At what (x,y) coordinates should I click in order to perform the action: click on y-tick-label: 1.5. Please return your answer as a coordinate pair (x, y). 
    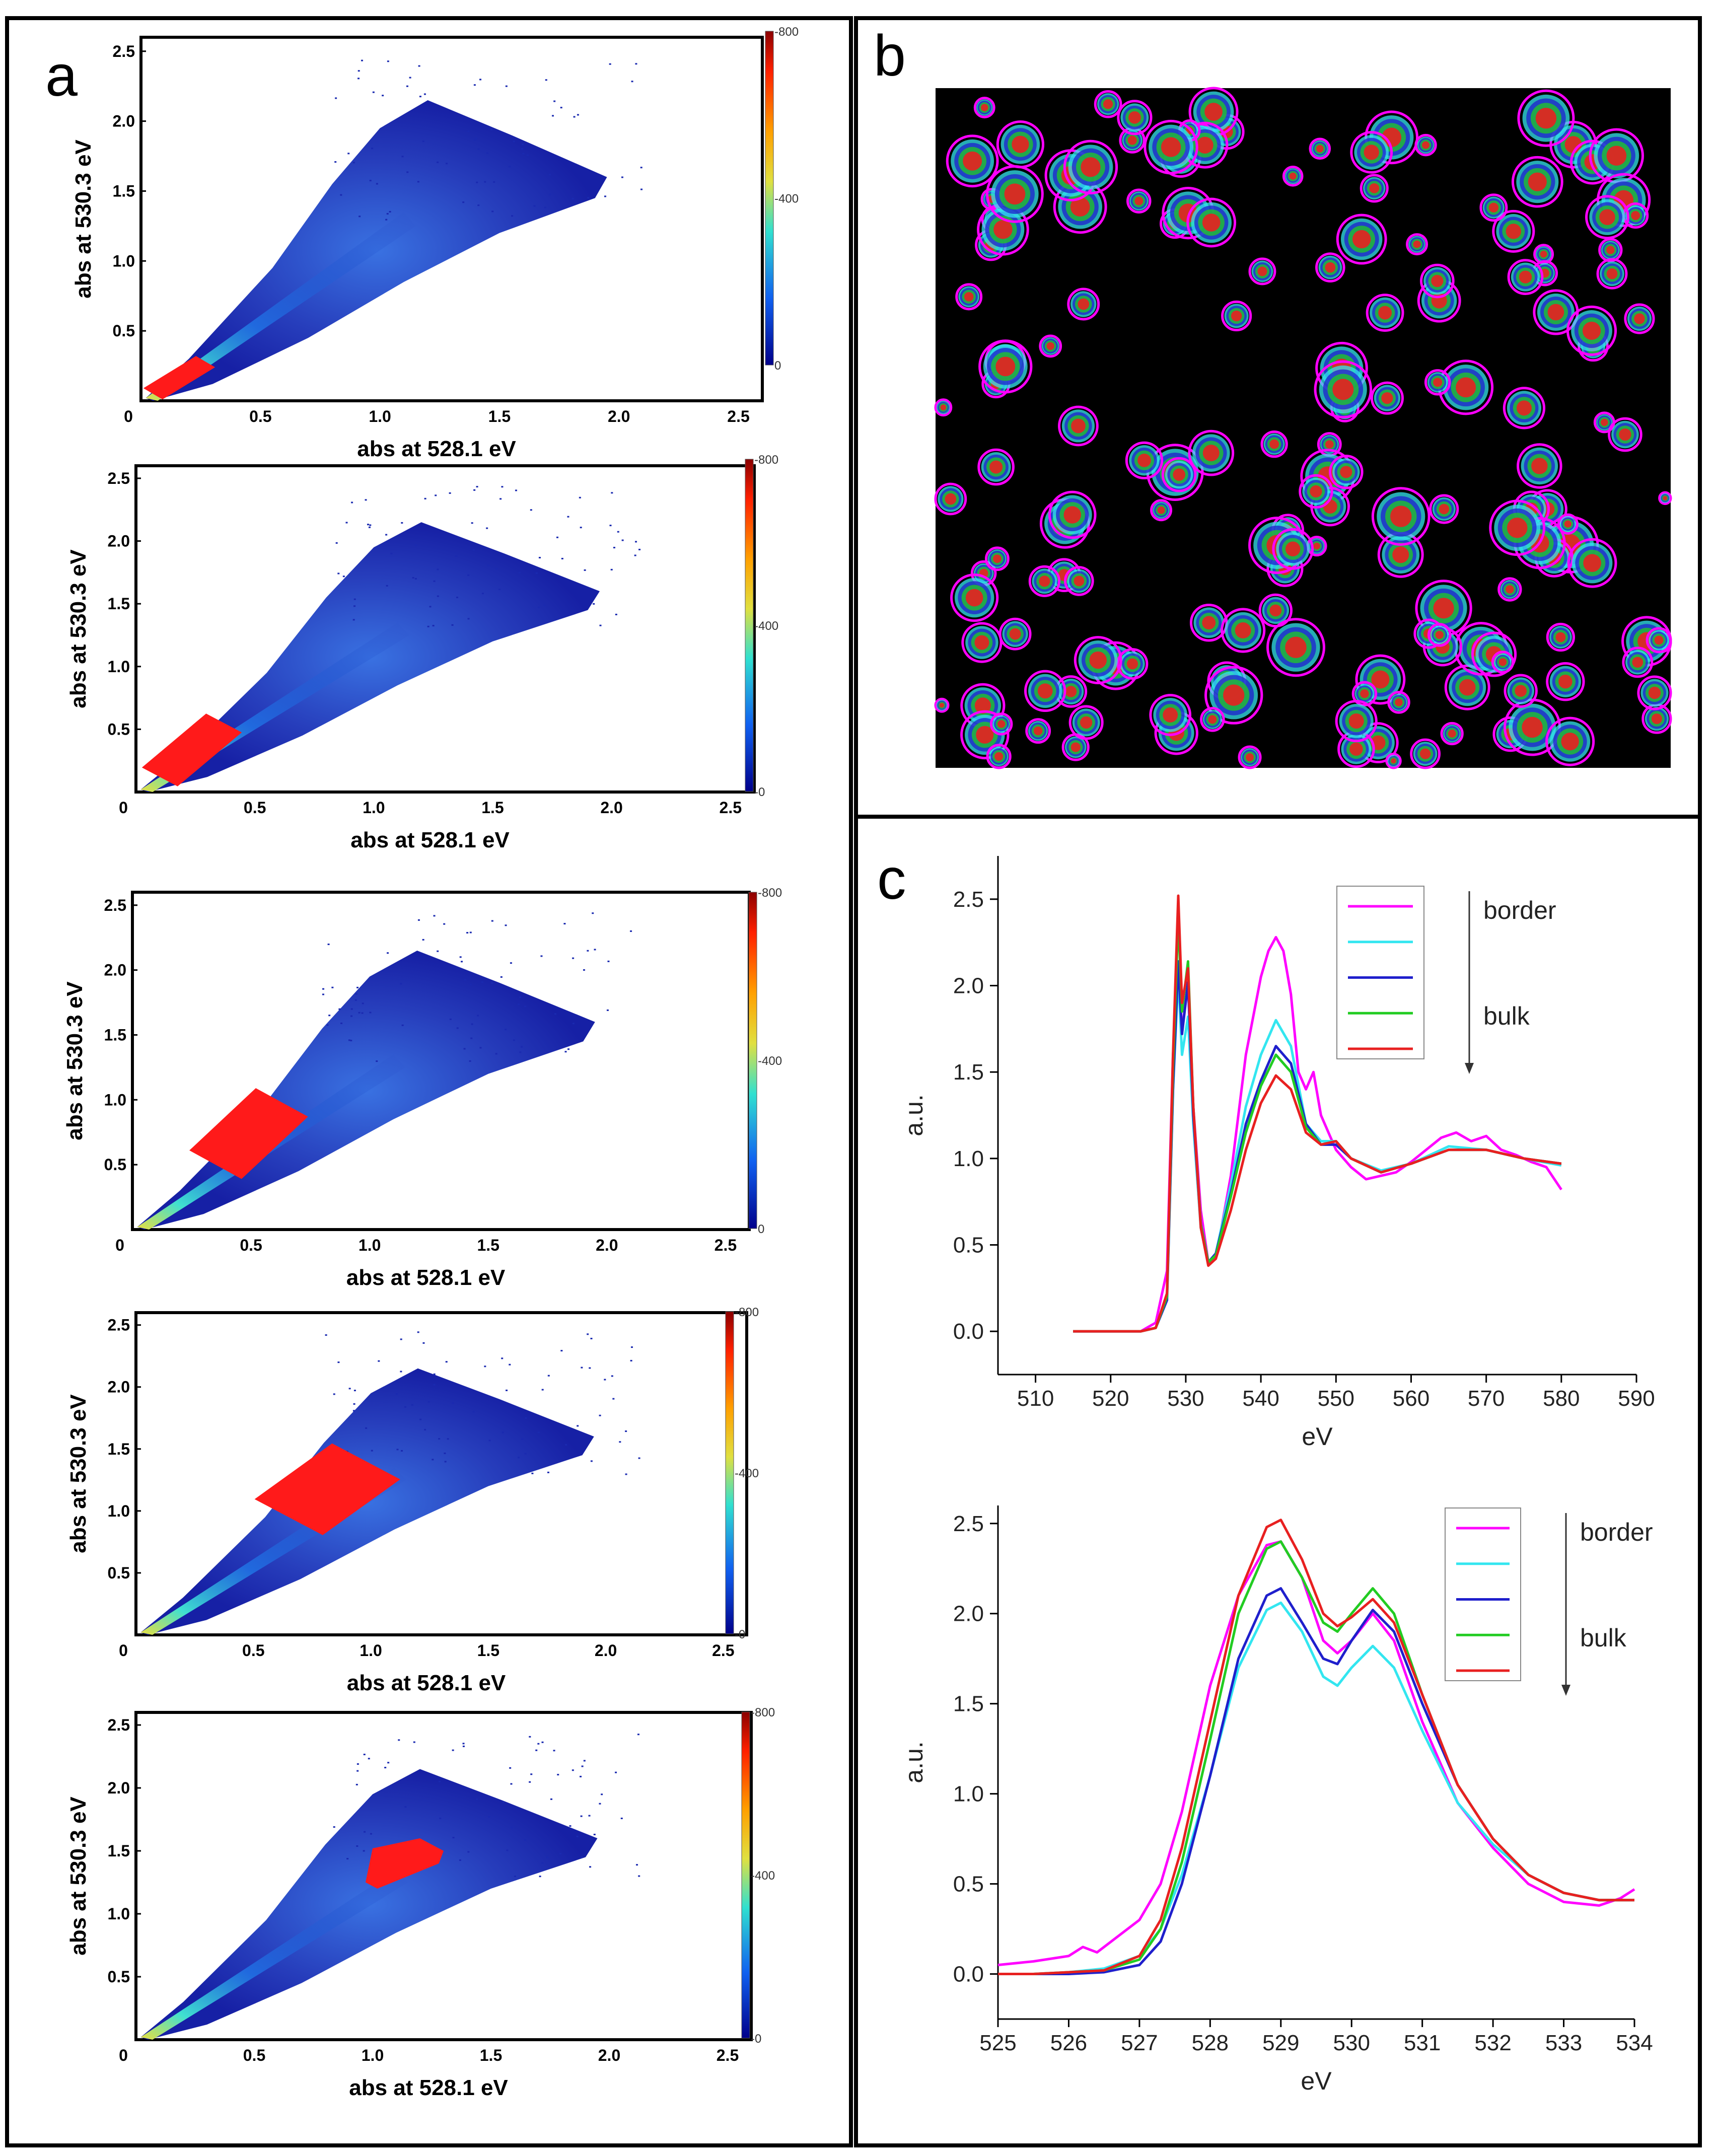
    Looking at the image, I should click on (119, 1449).